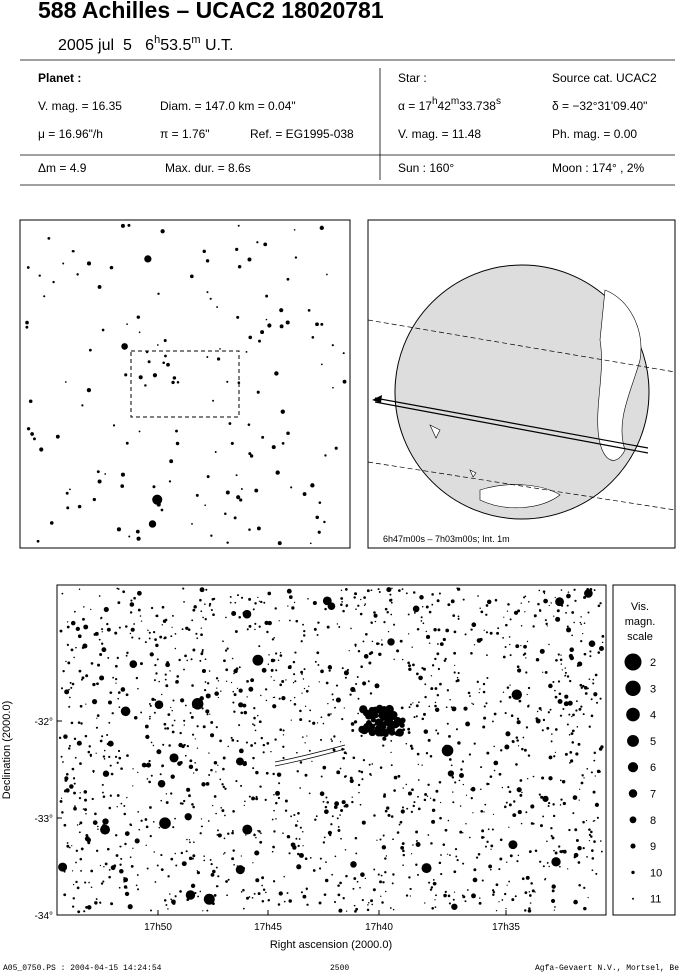 The width and height of the screenshot is (680, 972). Describe the element at coordinates (208, 168) in the screenshot. I see `planet-maxdur: Max. dur. = 8.6s` at that location.